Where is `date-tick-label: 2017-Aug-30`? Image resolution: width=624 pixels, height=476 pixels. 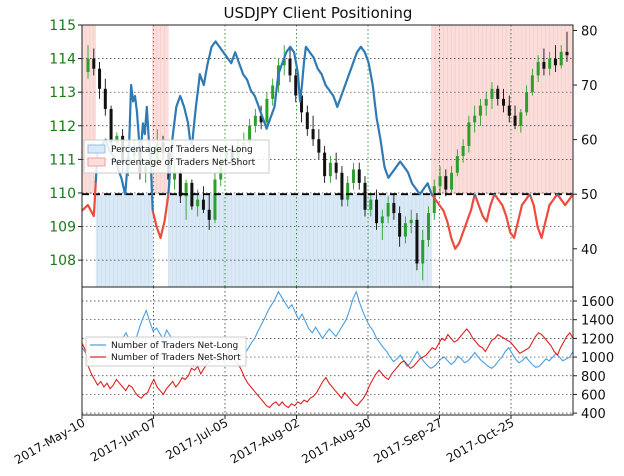
date-tick-label: 2017-Aug-30 is located at coordinates (336, 440).